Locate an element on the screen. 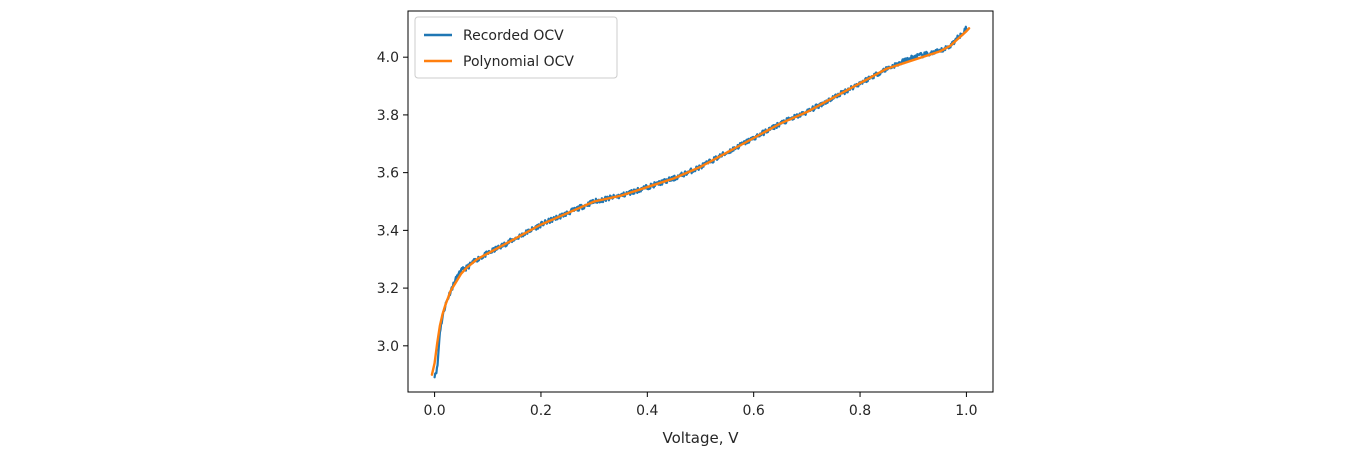  legend-box is located at coordinates (516, 47).